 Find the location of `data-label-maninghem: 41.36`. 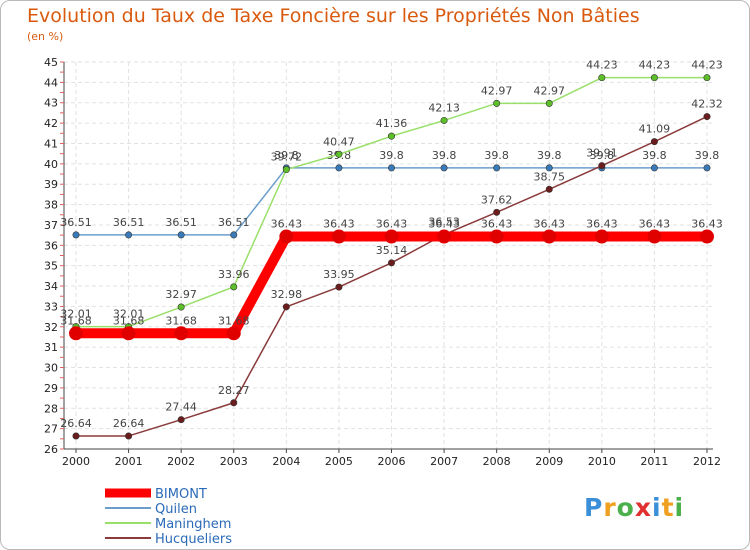

data-label-maninghem: 41.36 is located at coordinates (392, 123).